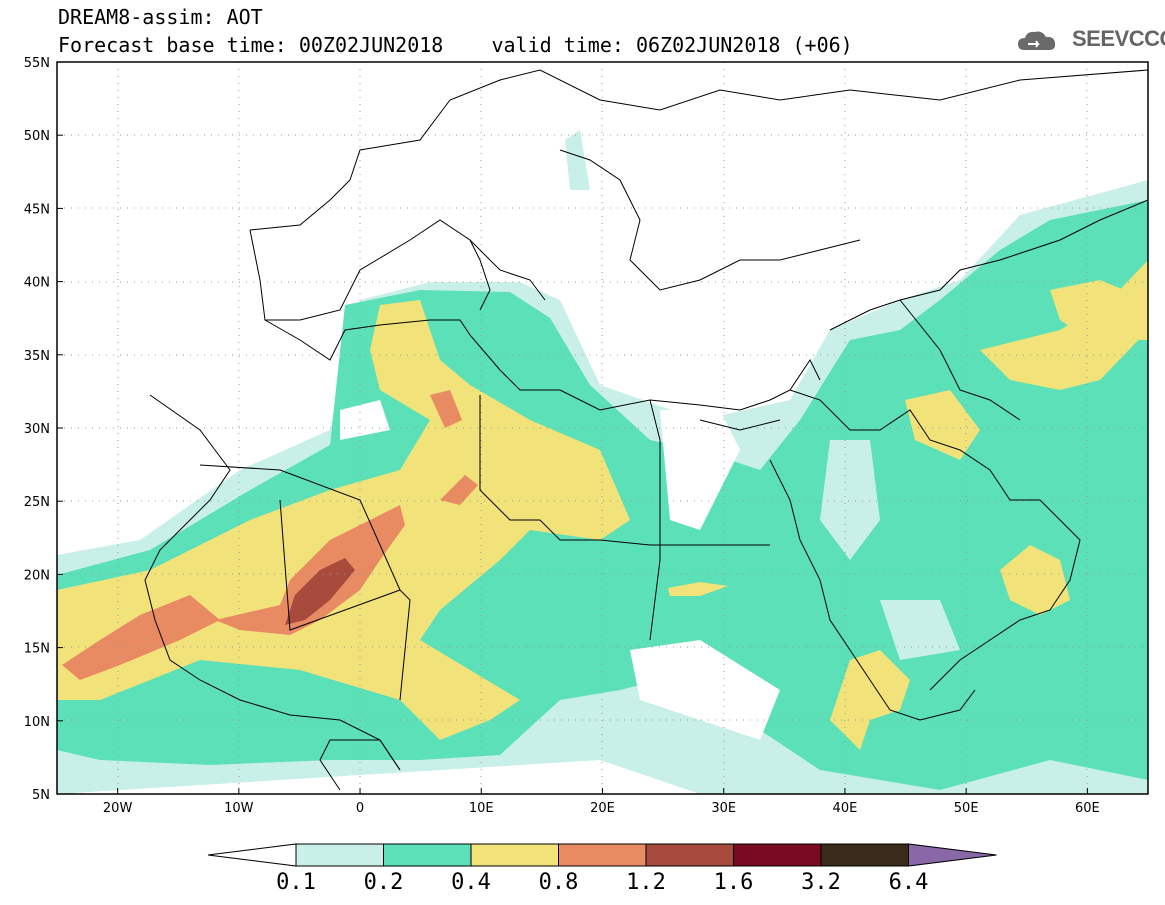 This screenshot has height=905, width=1165. What do you see at coordinates (37, 136) in the screenshot?
I see `lat-label: 50N` at bounding box center [37, 136].